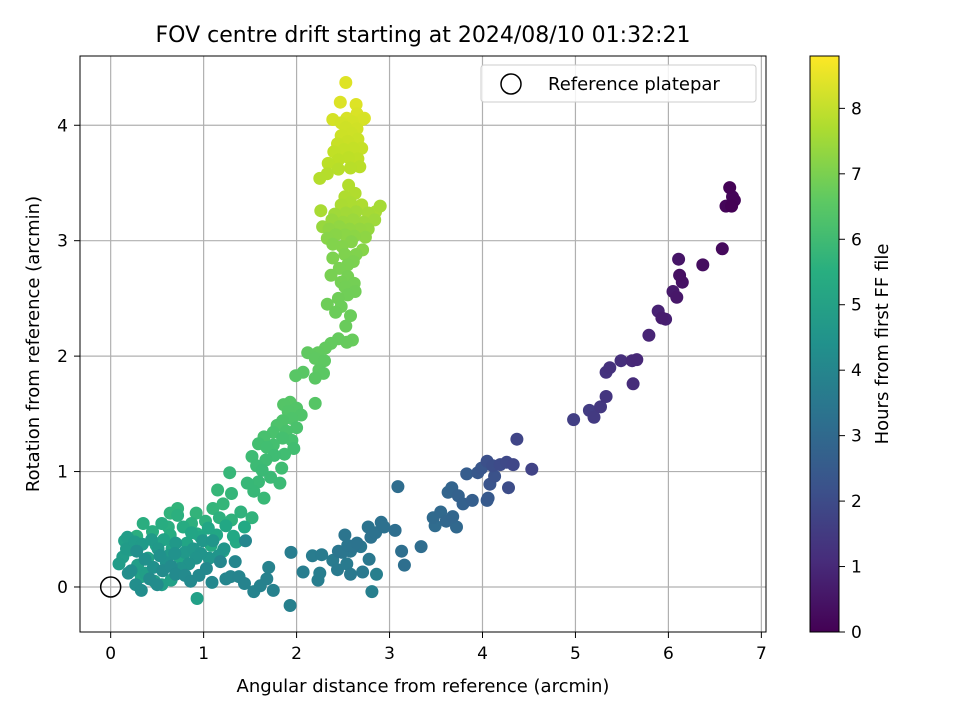  I want to click on colorbar-tick-label: 0, so click(856, 633).